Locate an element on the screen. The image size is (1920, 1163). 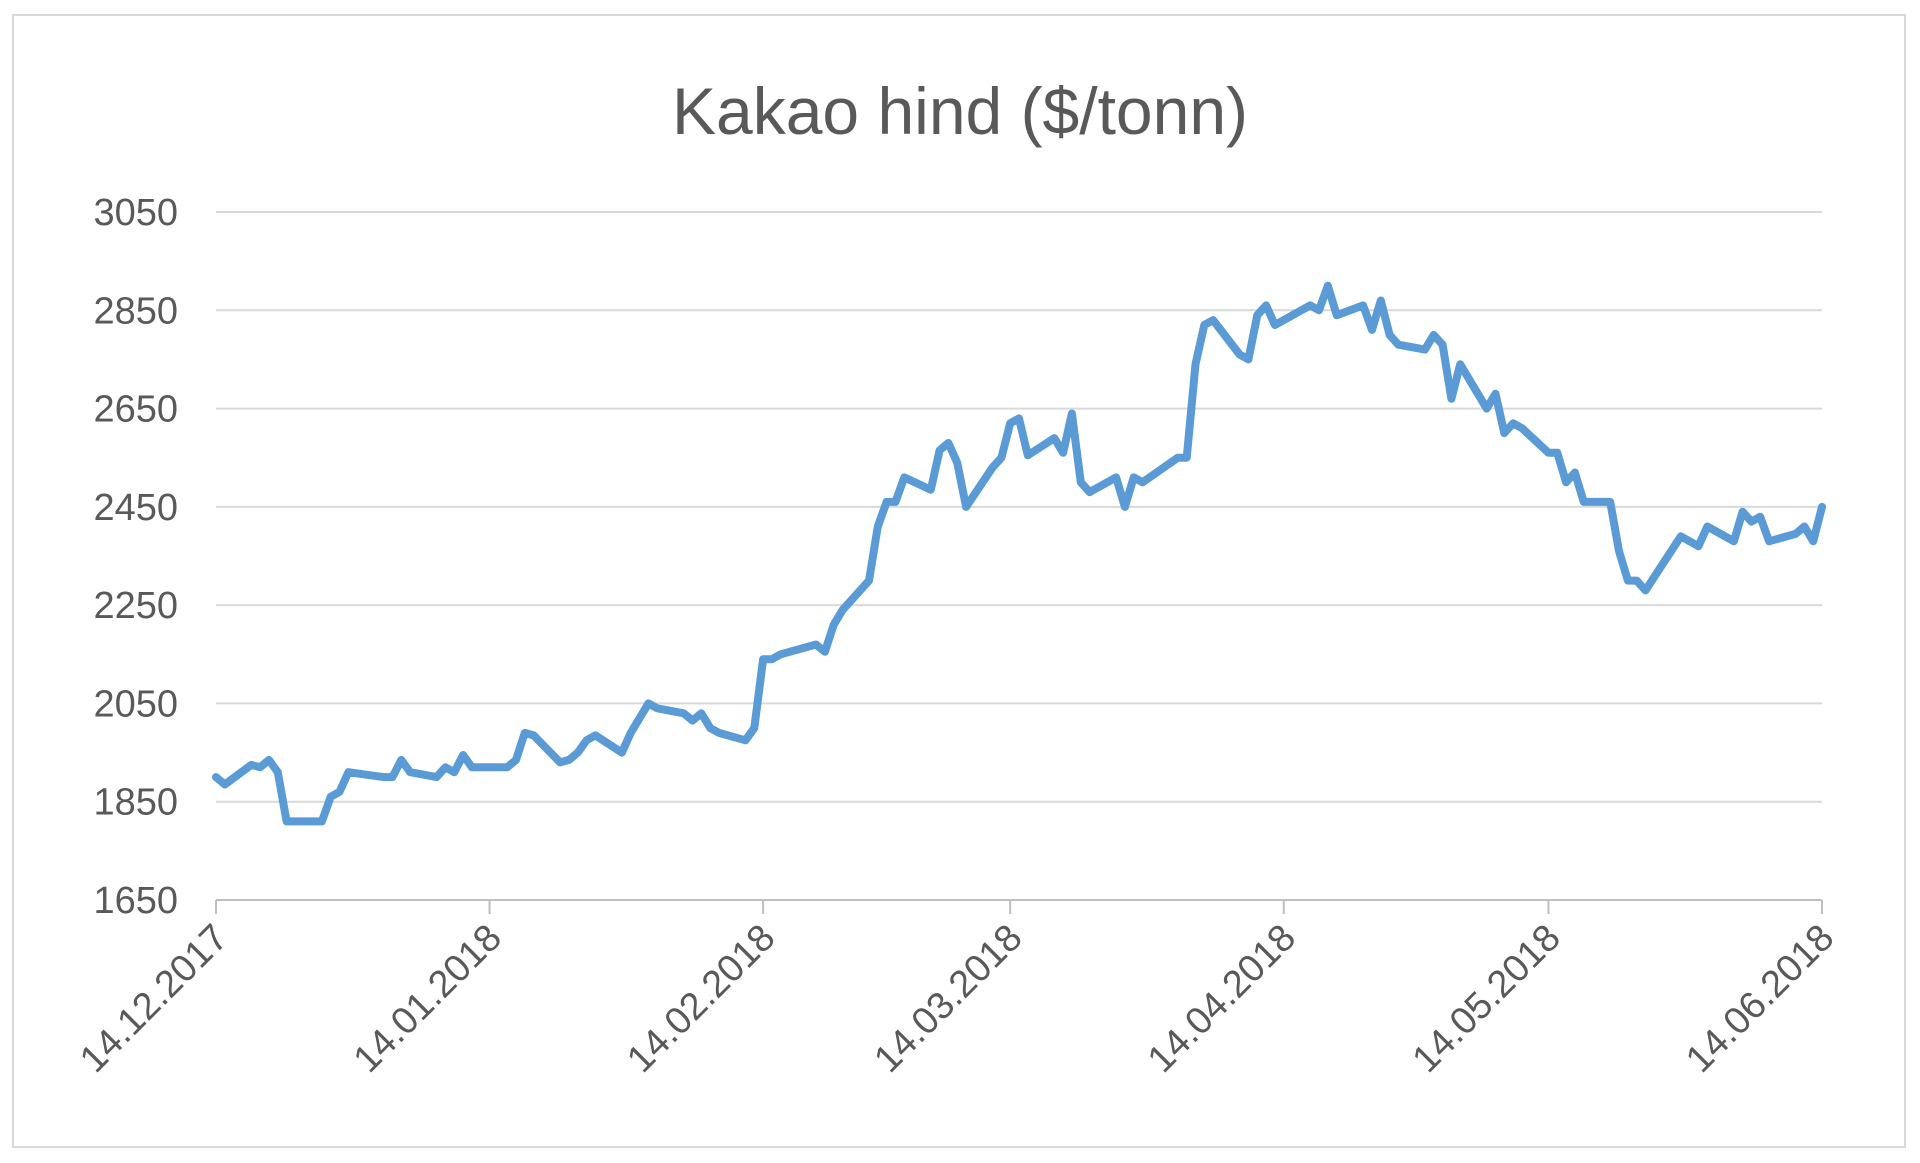
x-tick-label: 14.12.2017 is located at coordinates (154, 999).